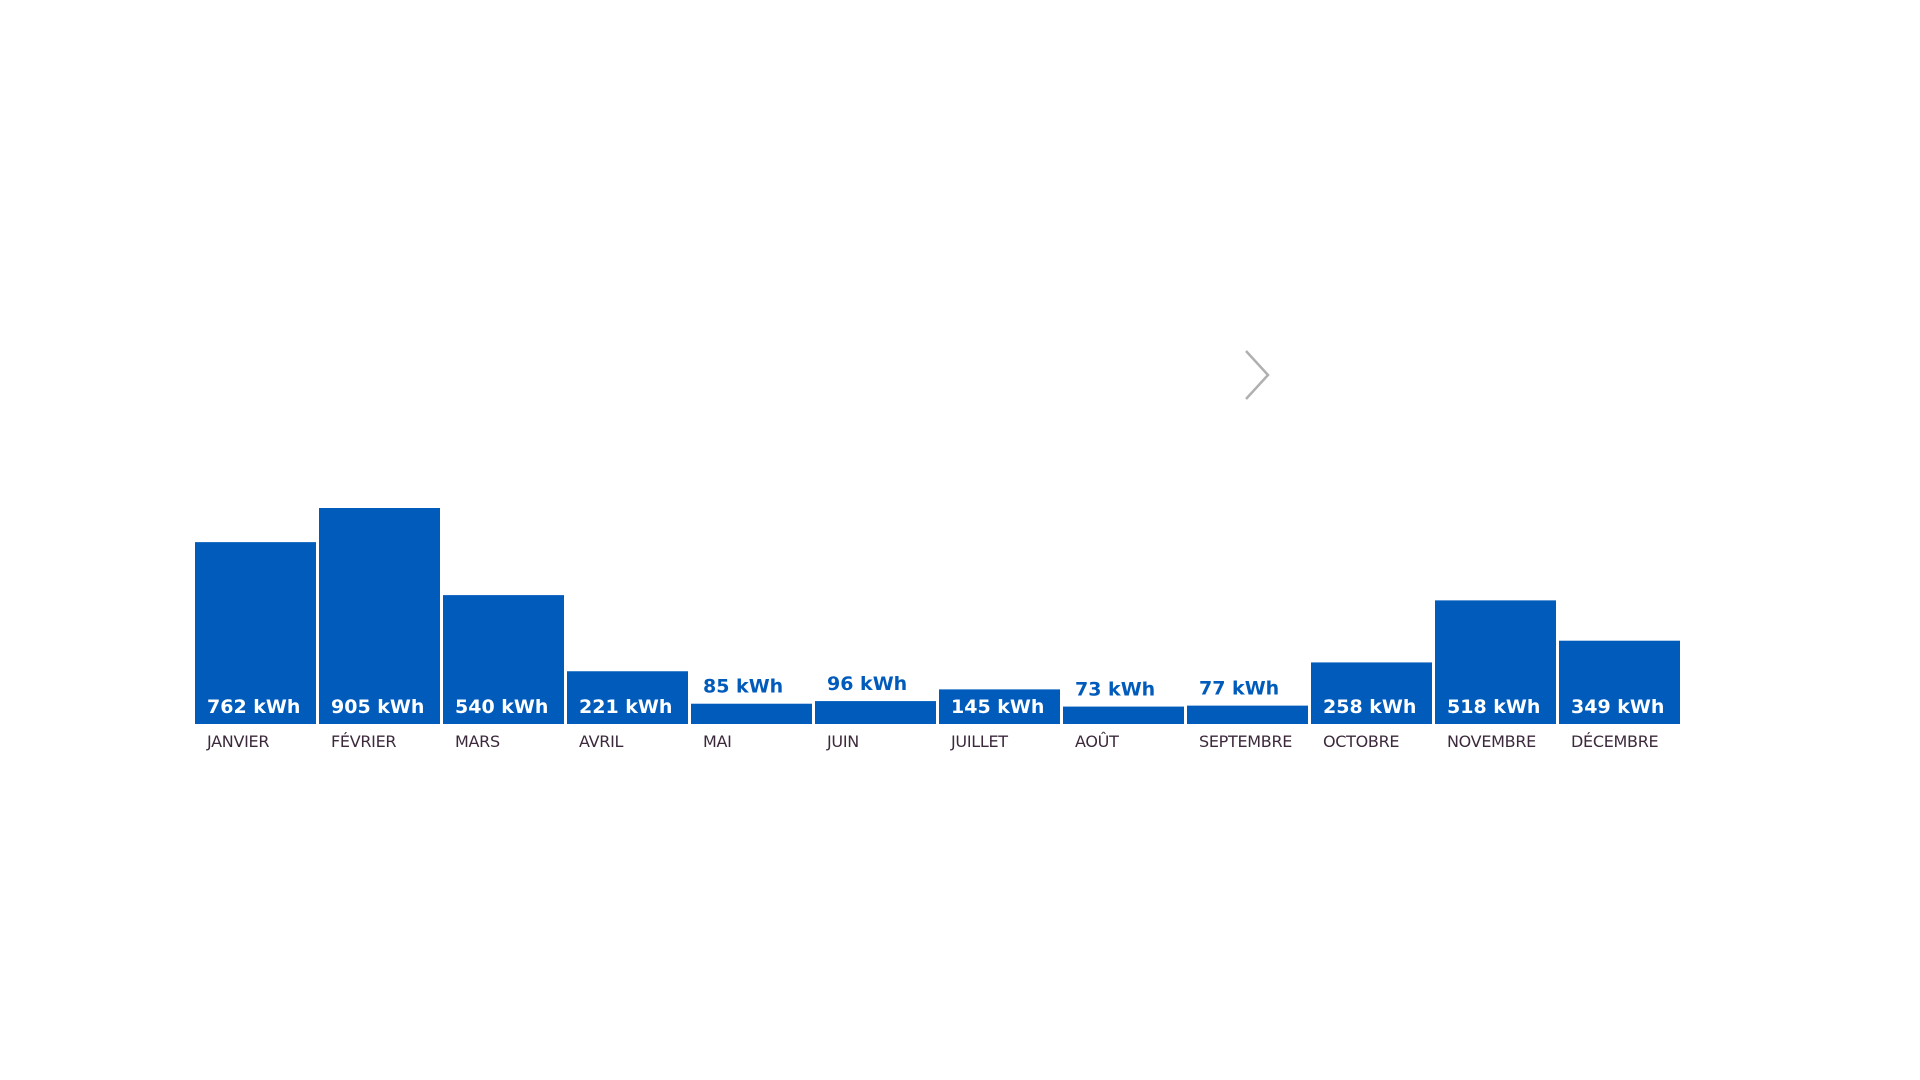  What do you see at coordinates (1491, 741) in the screenshot?
I see `month-label: NOVEMBRE` at bounding box center [1491, 741].